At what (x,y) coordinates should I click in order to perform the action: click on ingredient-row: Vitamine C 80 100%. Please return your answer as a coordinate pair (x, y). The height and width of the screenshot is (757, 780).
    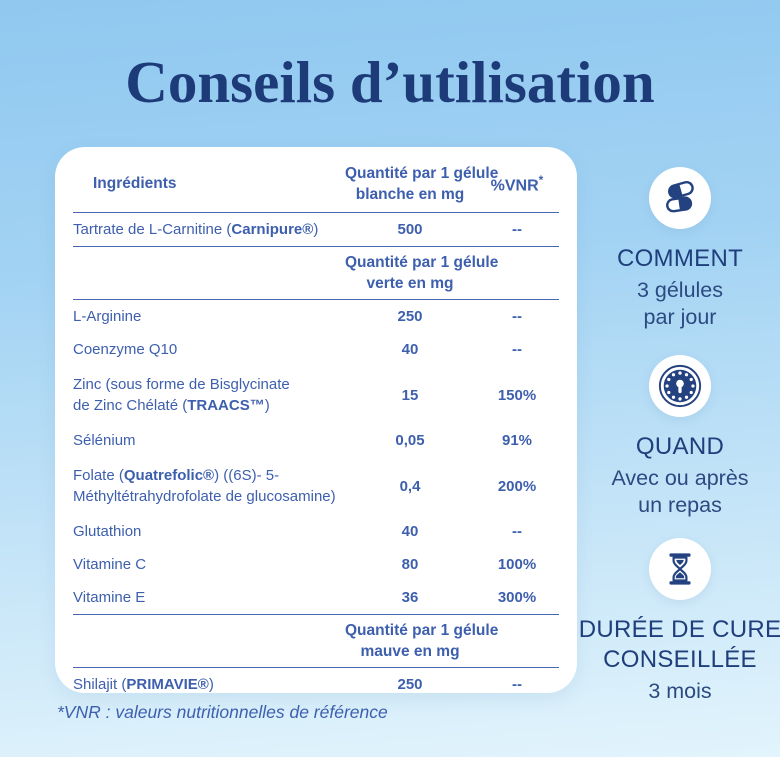
    Looking at the image, I should click on (316, 564).